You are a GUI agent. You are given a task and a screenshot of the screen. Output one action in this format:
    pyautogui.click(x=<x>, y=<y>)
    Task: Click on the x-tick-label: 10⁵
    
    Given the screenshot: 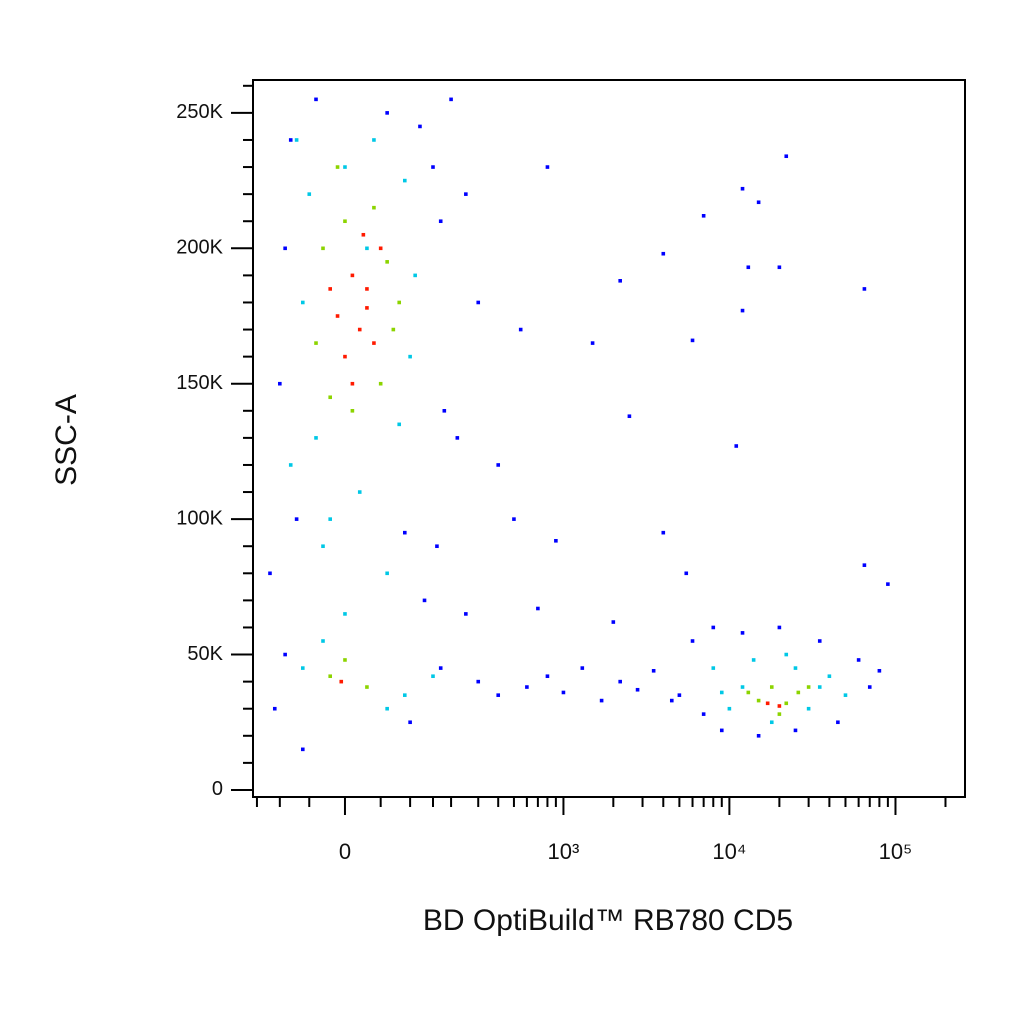 What is the action you would take?
    pyautogui.click(x=896, y=851)
    